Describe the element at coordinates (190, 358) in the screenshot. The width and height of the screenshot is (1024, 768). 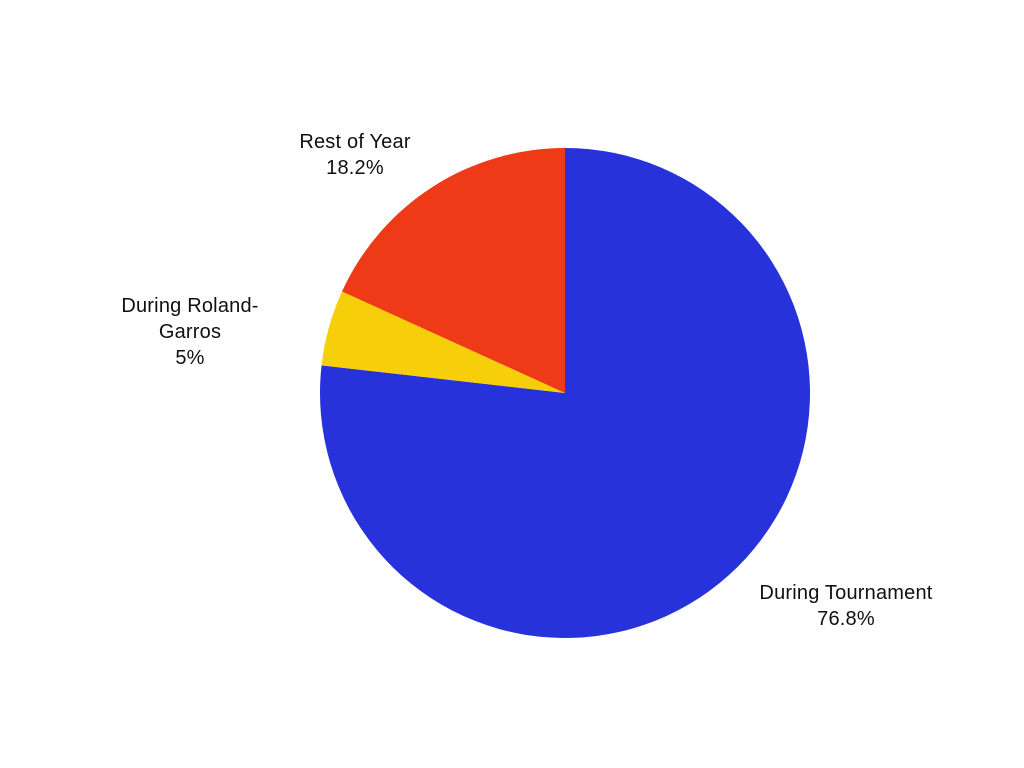
I see `label-during-roland-garros-value: 5%` at that location.